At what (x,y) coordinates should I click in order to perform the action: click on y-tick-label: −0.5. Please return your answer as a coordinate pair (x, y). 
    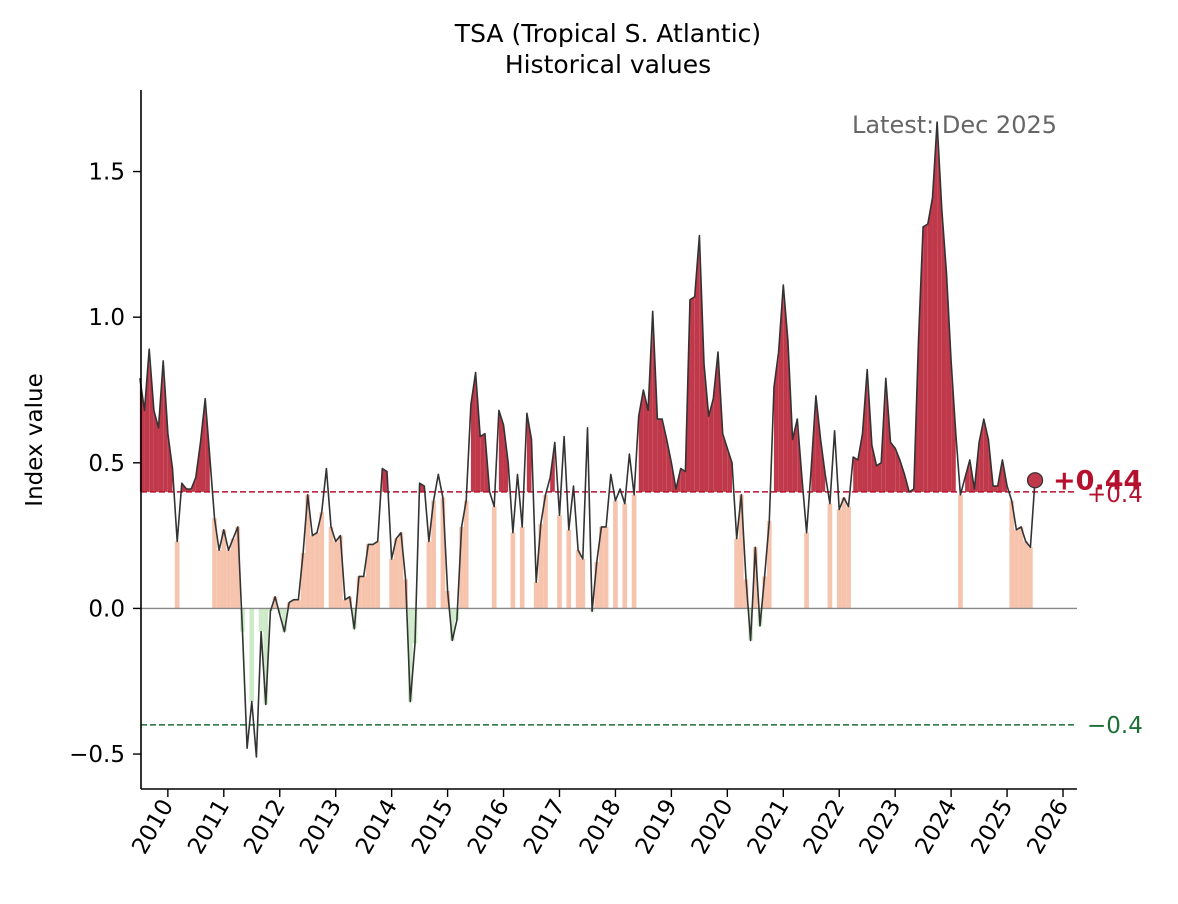
    Looking at the image, I should click on (97, 755).